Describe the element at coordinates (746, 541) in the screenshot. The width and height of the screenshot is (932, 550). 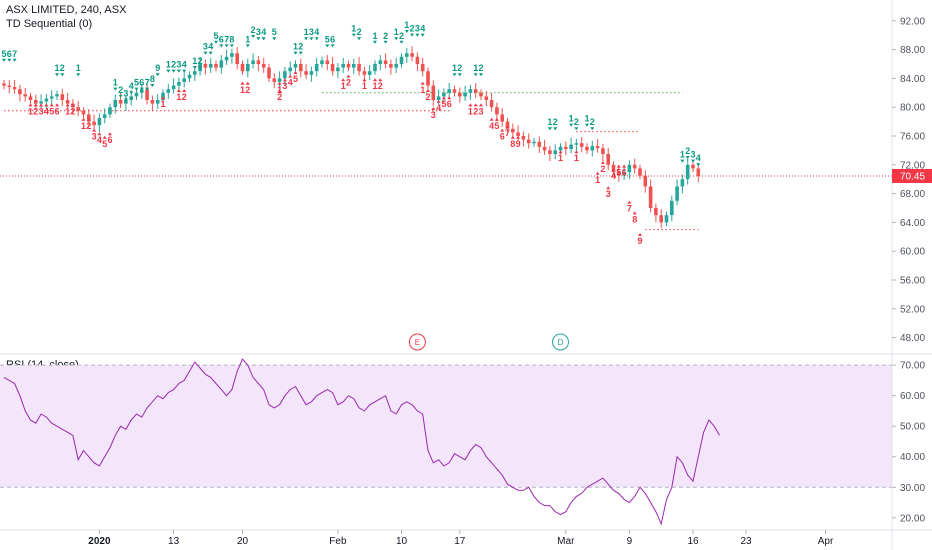
I see `time-tick-label: 23` at that location.